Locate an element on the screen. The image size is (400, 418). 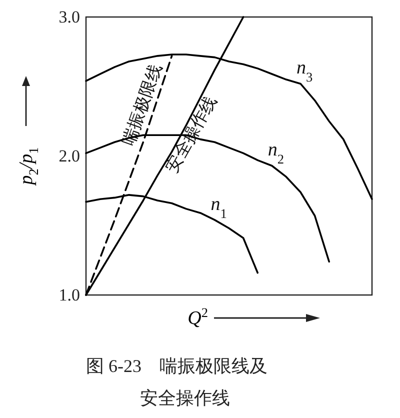
series-label: n$_{3}$ is located at coordinates (304, 71).